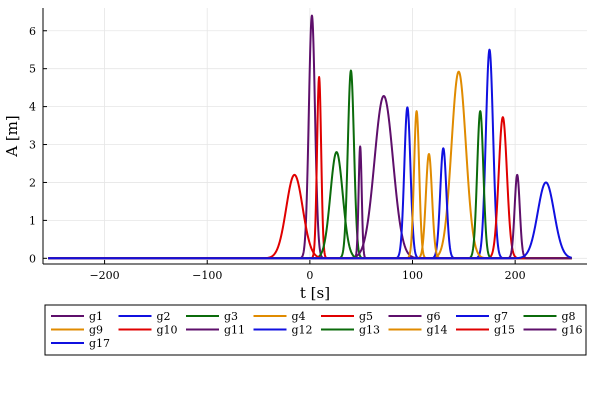  I want to click on legend-label-g8: g8, so click(569, 316).